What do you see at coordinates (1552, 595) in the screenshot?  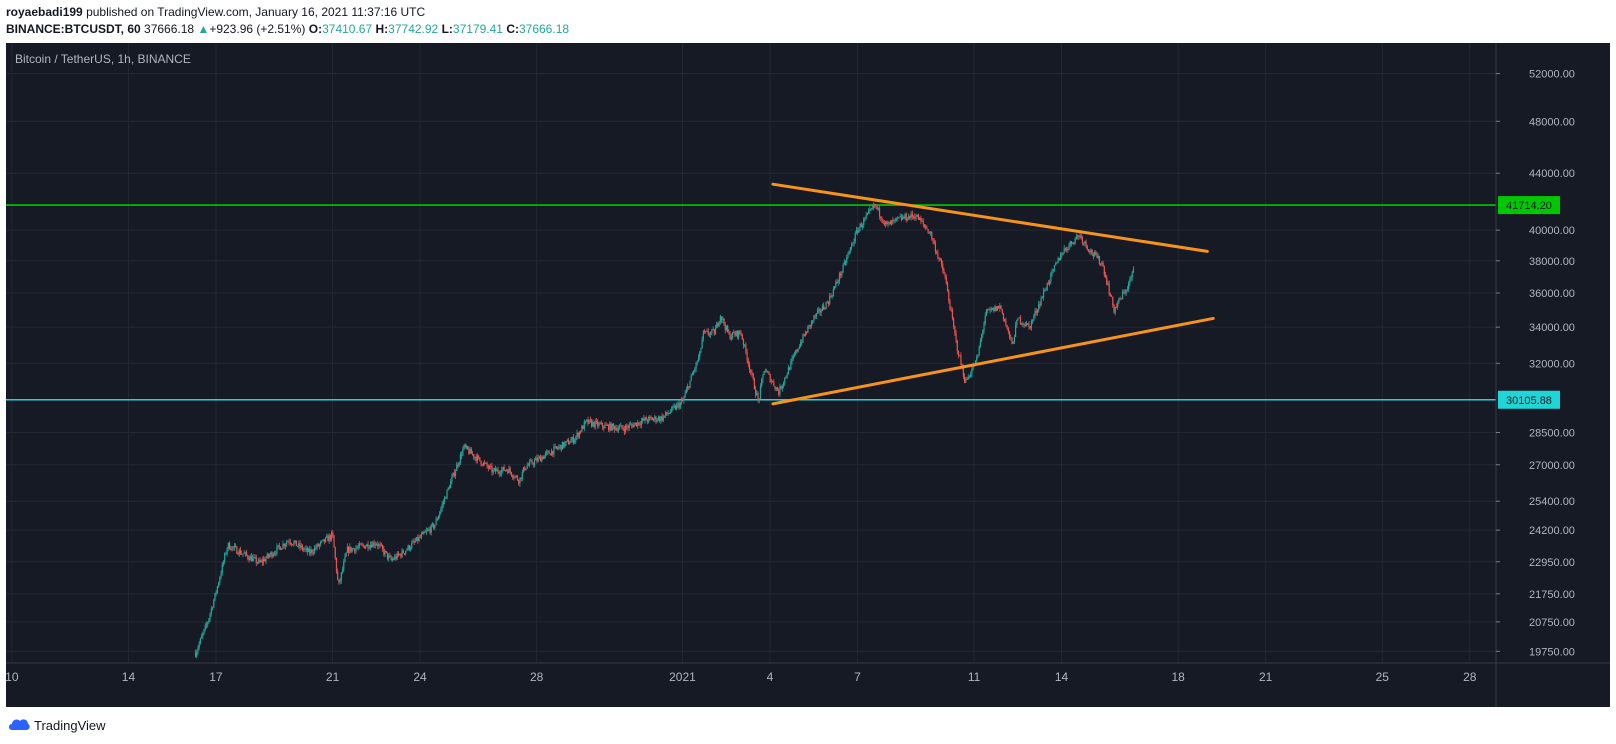 I see `price-tick-label: 21750.00` at bounding box center [1552, 595].